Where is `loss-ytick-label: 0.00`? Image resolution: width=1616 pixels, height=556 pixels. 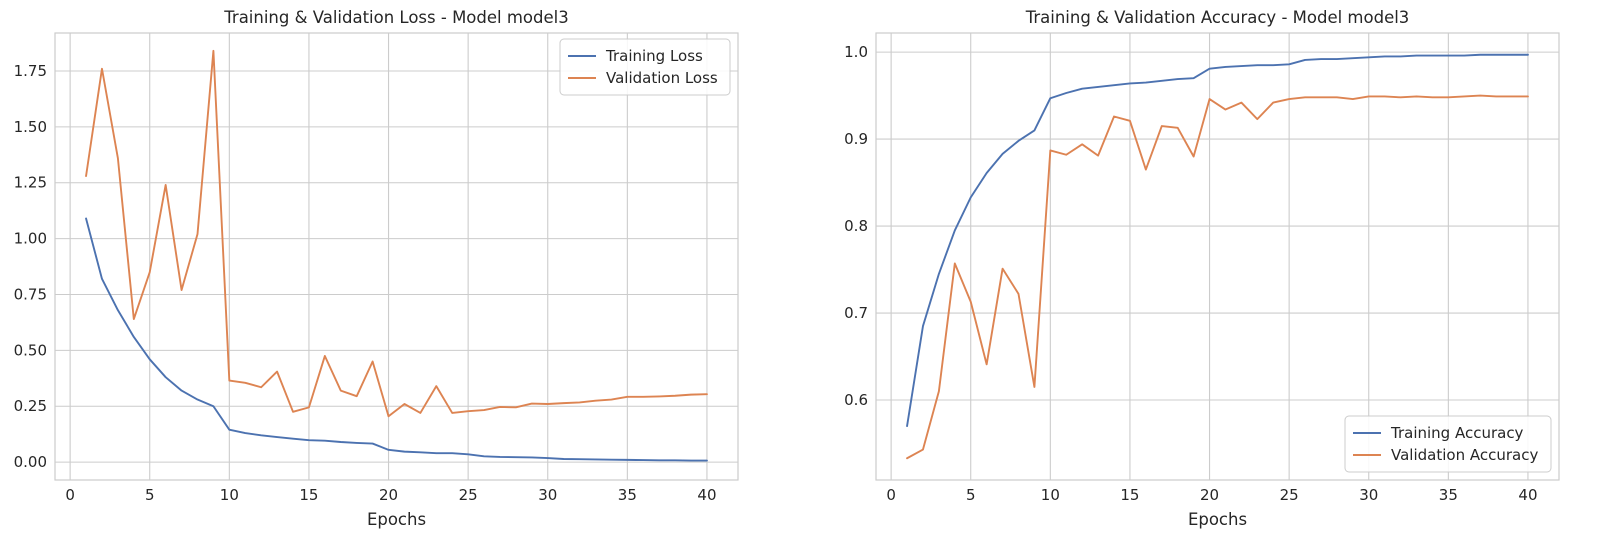
loss-ytick-label: 0.00 is located at coordinates (30, 462).